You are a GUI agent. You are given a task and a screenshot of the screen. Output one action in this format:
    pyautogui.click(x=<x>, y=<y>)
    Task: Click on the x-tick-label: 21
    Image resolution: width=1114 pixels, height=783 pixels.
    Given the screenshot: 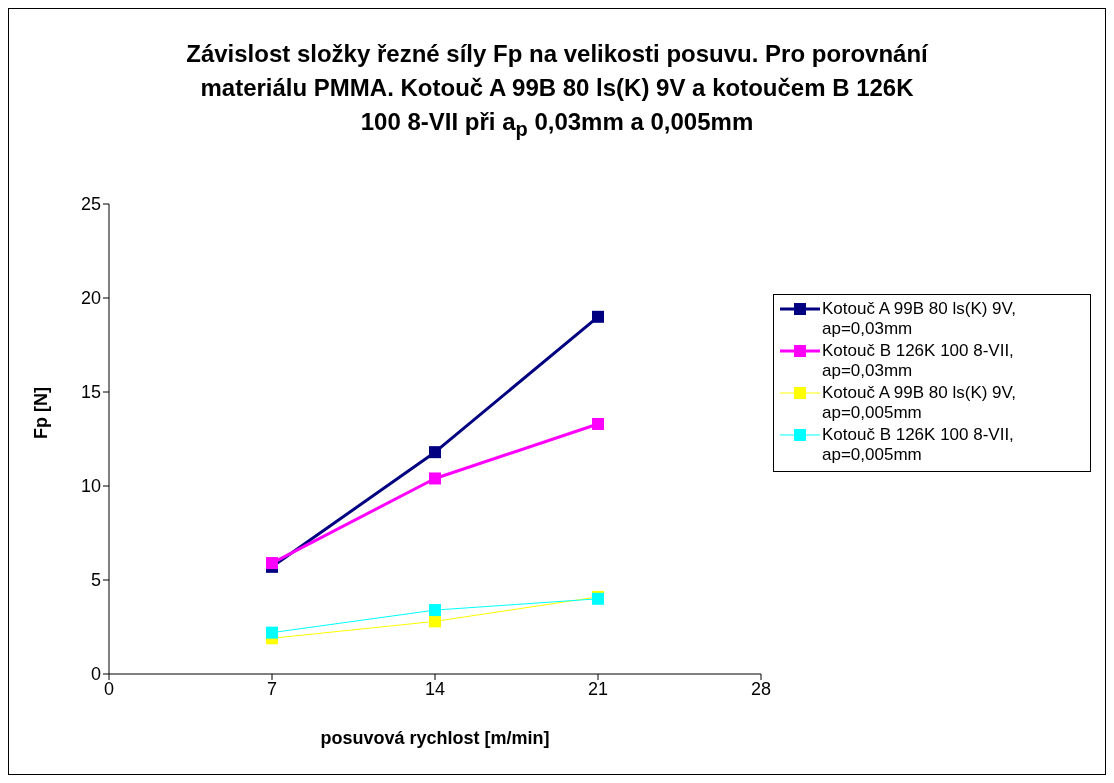 What is the action you would take?
    pyautogui.click(x=598, y=688)
    